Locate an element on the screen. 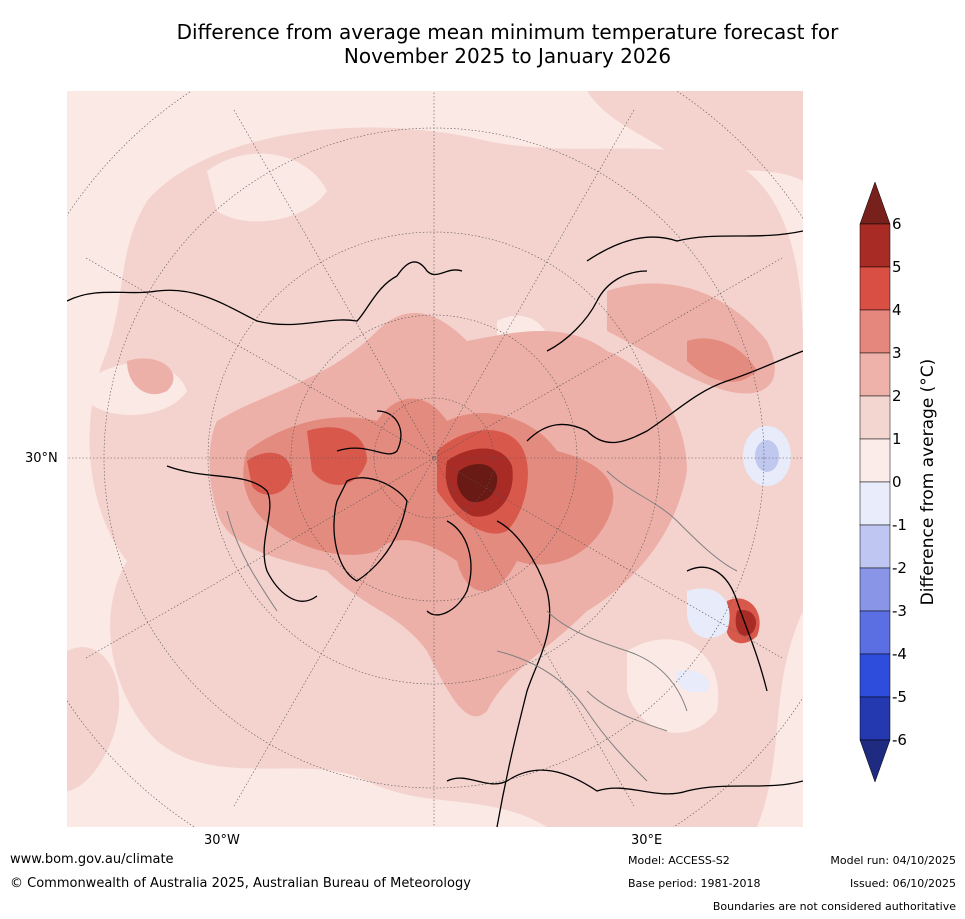 This screenshot has width=965, height=919. colorbar-tick-label: -2 is located at coordinates (899, 568).